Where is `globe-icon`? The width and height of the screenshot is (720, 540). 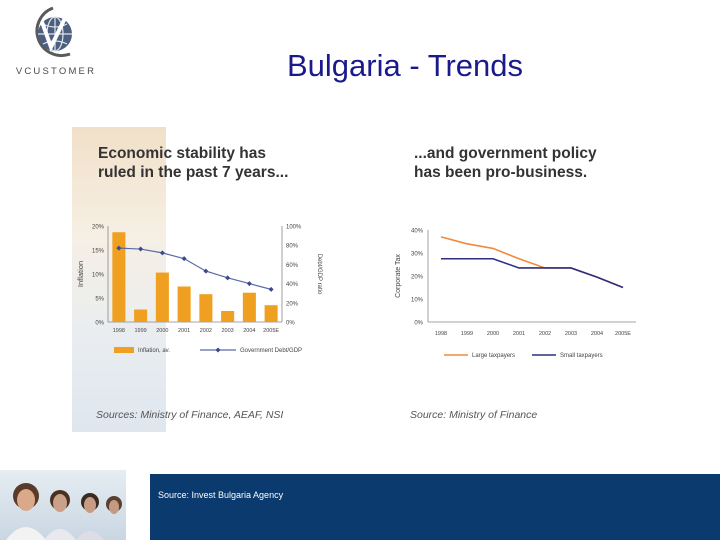
globe-icon is located at coordinates (53, 32).